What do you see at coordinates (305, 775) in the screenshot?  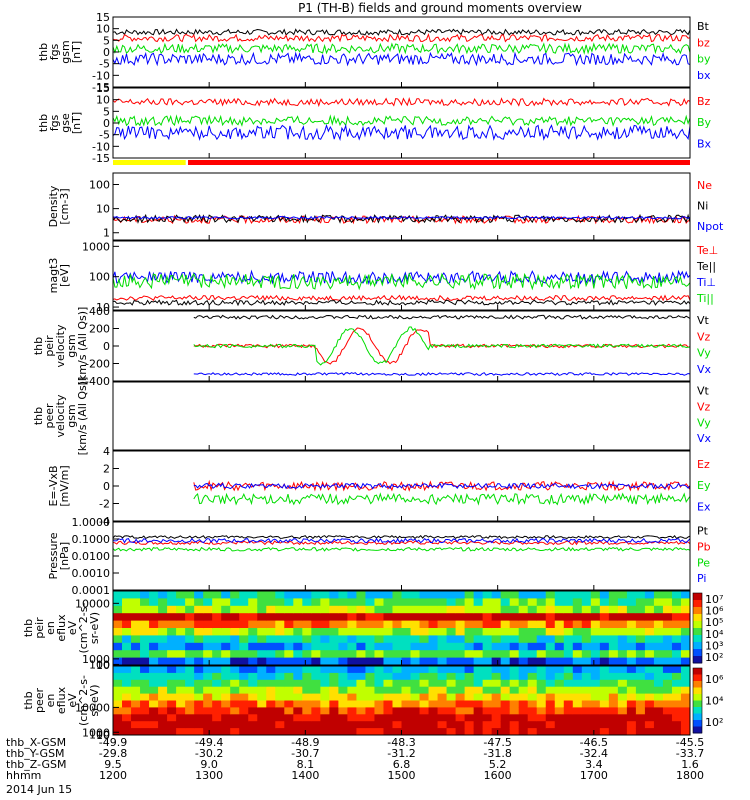 I see `x-axis-value: 1400` at bounding box center [305, 775].